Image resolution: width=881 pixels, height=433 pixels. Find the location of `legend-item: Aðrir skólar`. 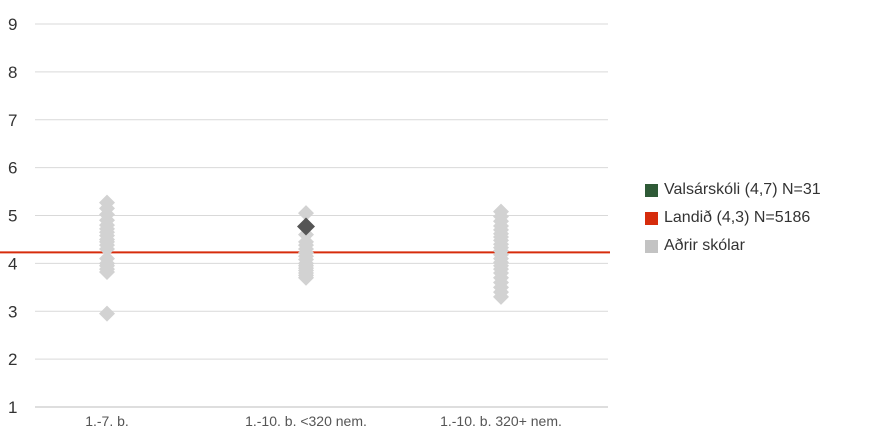

legend-item: Aðrir skólar is located at coordinates (733, 246).